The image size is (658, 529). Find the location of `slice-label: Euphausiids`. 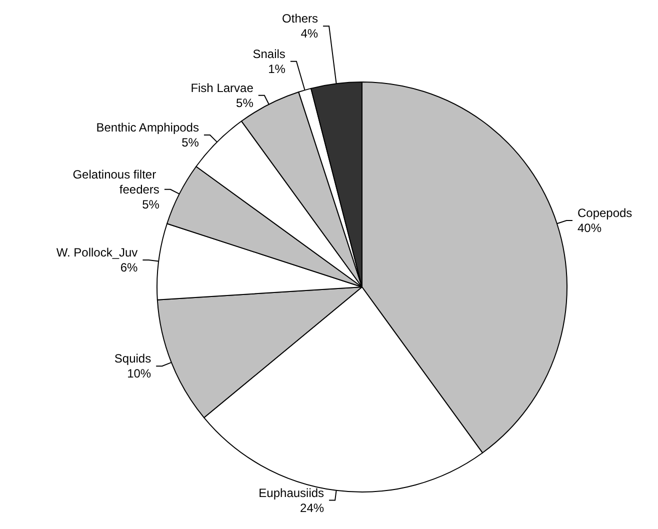

slice-label: Euphausiids is located at coordinates (291, 493).